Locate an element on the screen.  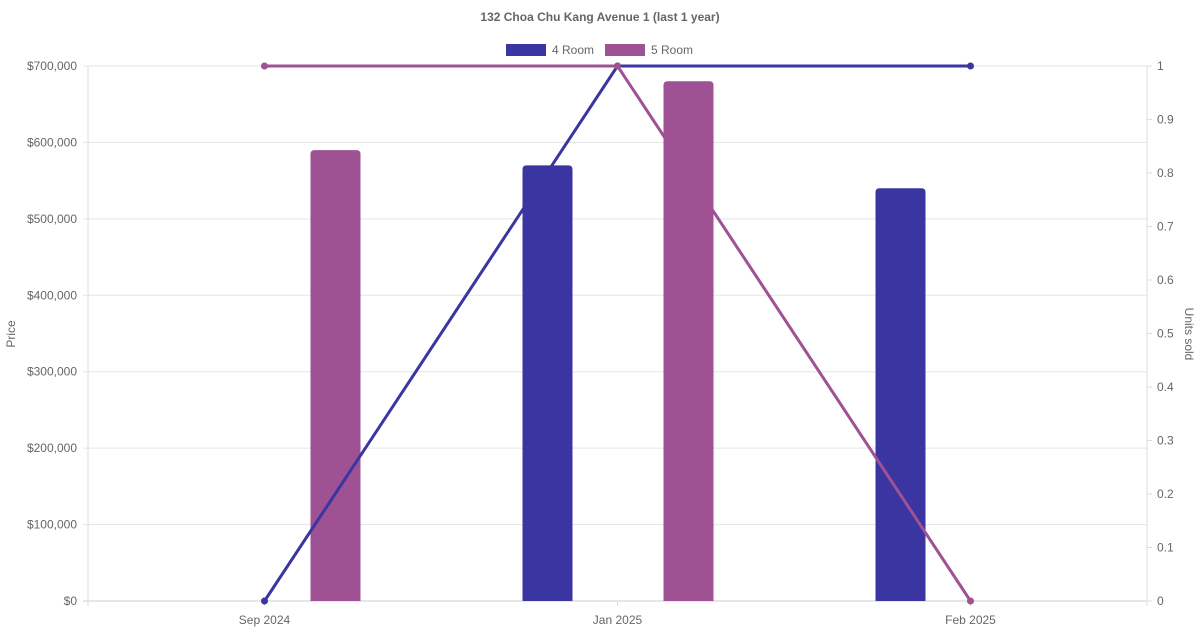
legend: 4 Room 5 Room is located at coordinates (599, 50).